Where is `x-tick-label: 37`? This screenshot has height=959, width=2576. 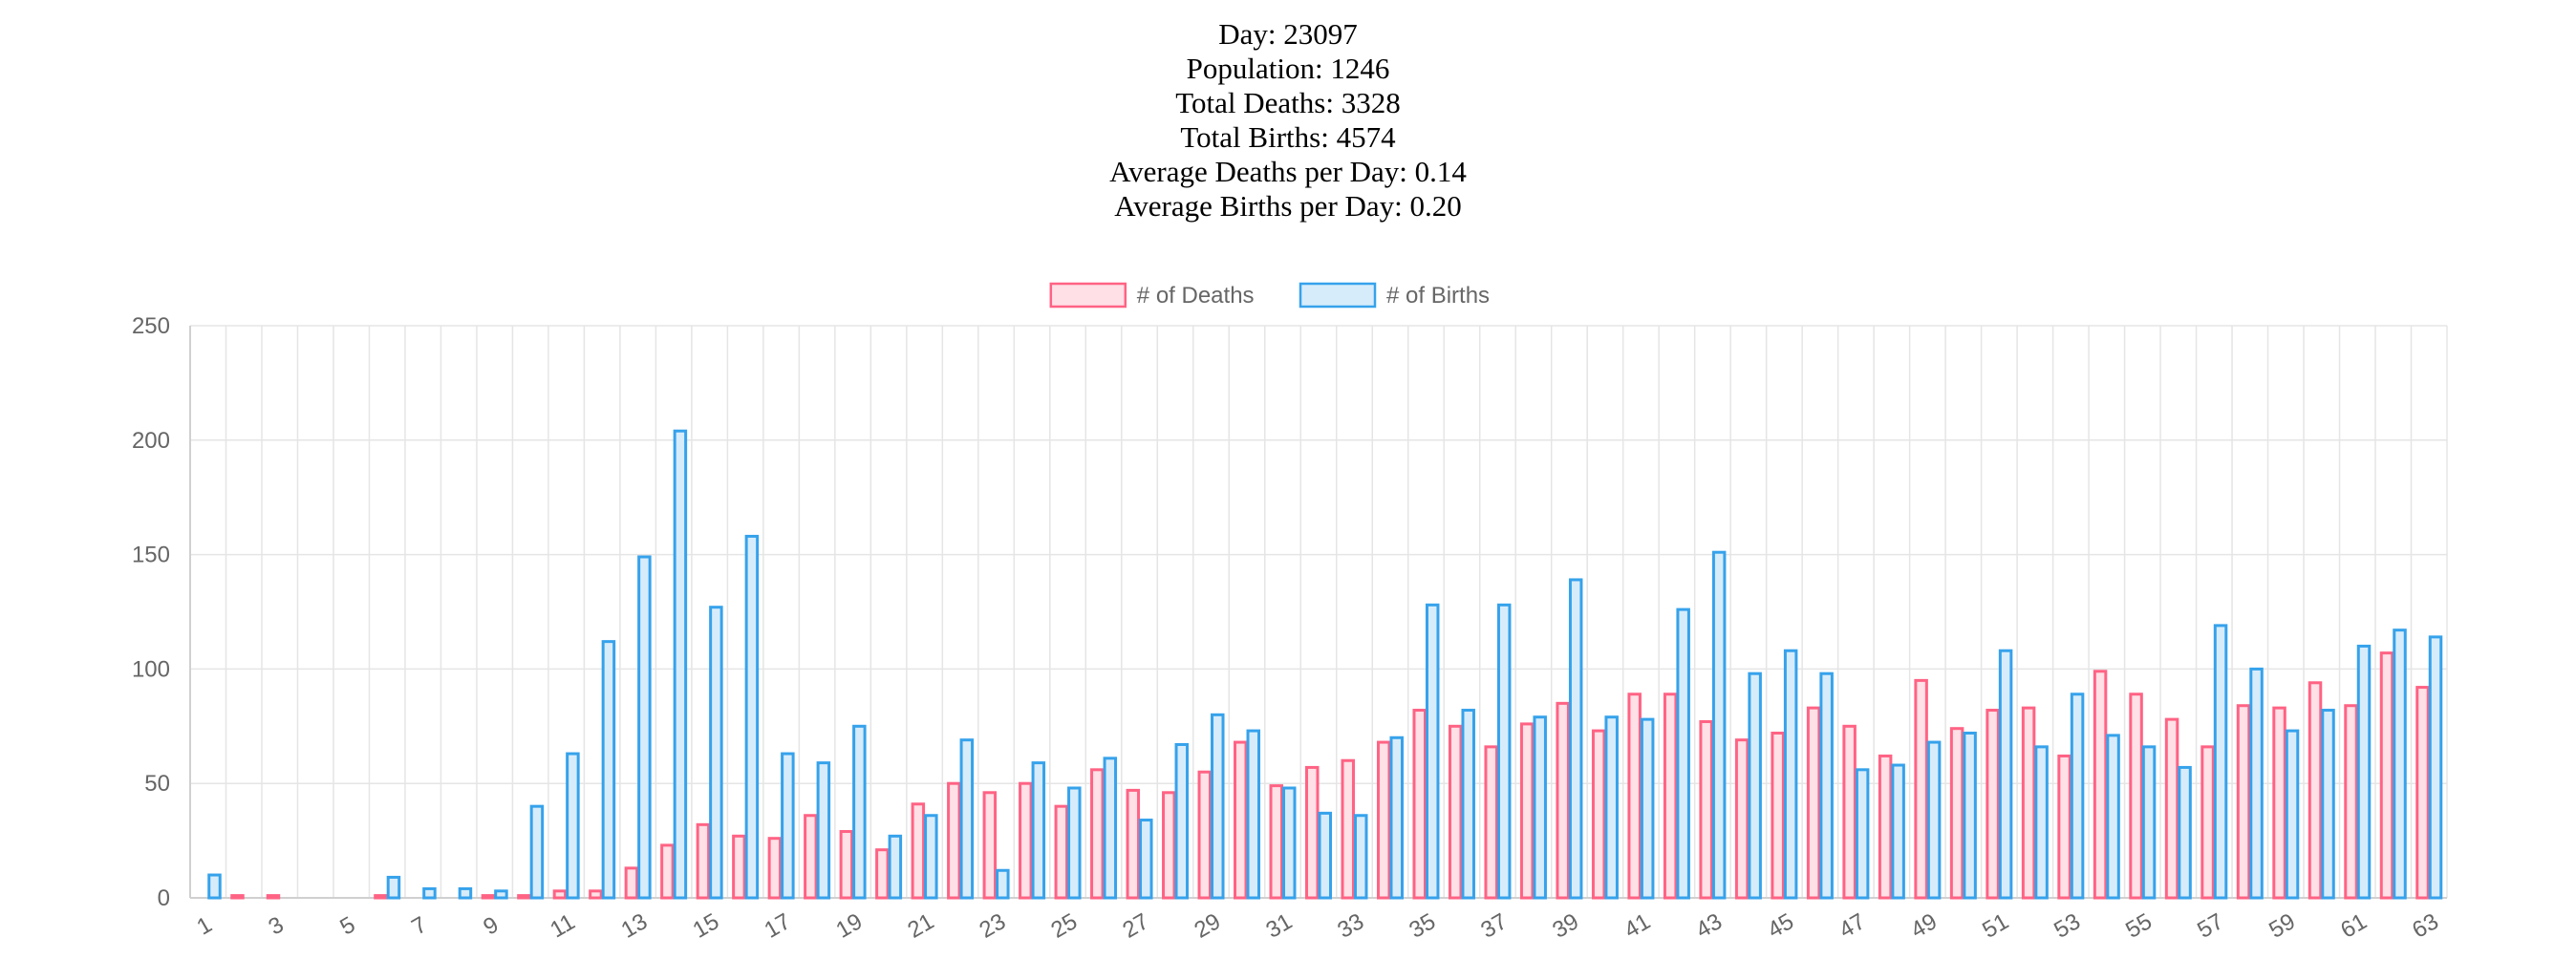 x-tick-label: 37 is located at coordinates (1494, 926).